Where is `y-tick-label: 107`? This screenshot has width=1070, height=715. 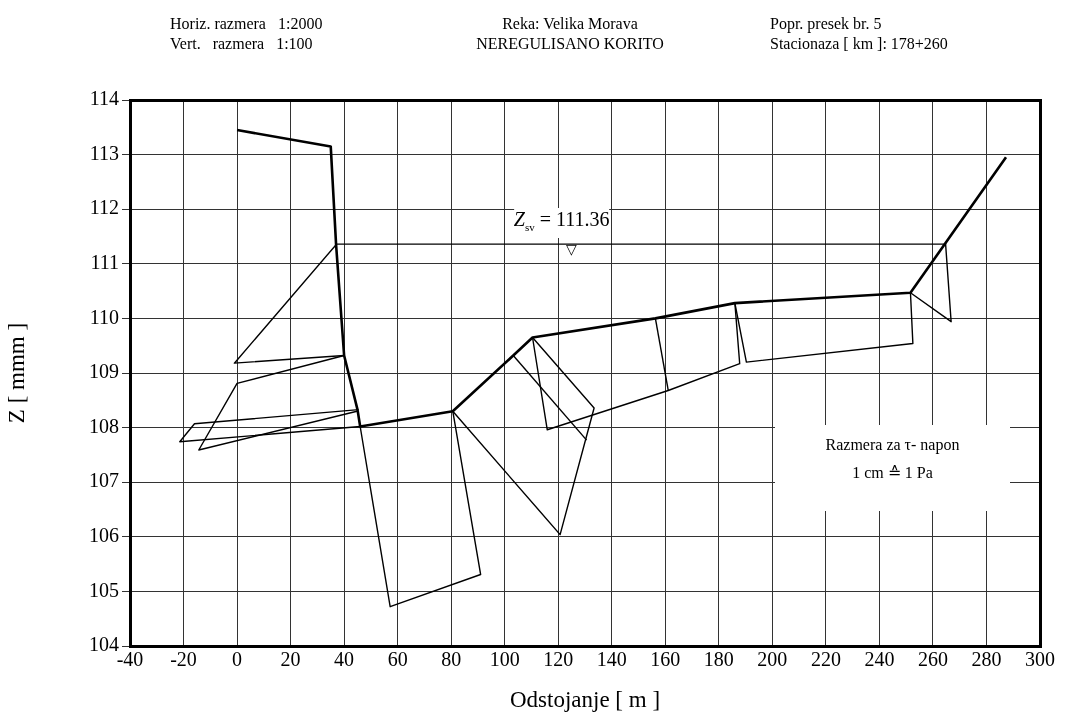 y-tick-label: 107 is located at coordinates (104, 480).